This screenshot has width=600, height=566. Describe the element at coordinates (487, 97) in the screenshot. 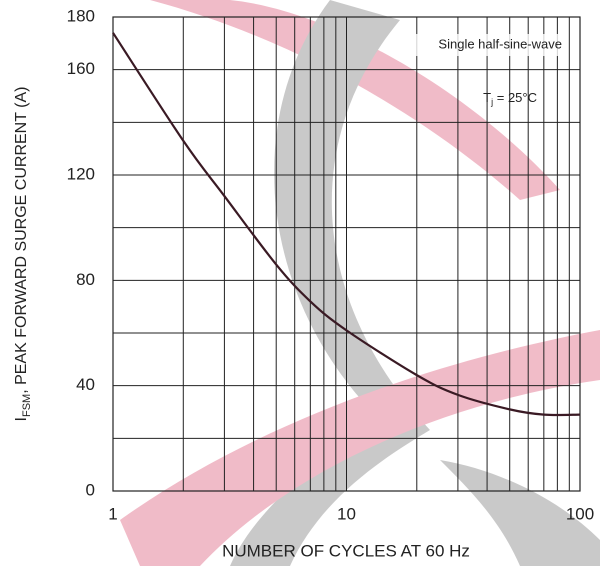

I see `temp-base: T` at that location.